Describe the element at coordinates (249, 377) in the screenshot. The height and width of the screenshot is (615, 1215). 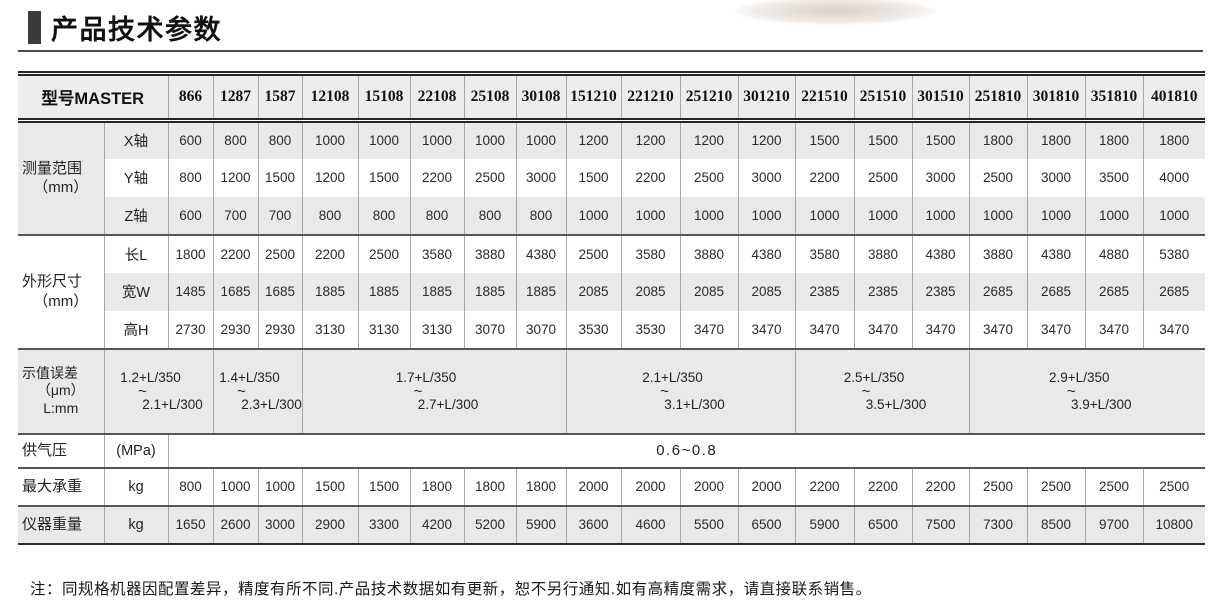
I see `error-upper-value: 1.4+L/350` at that location.